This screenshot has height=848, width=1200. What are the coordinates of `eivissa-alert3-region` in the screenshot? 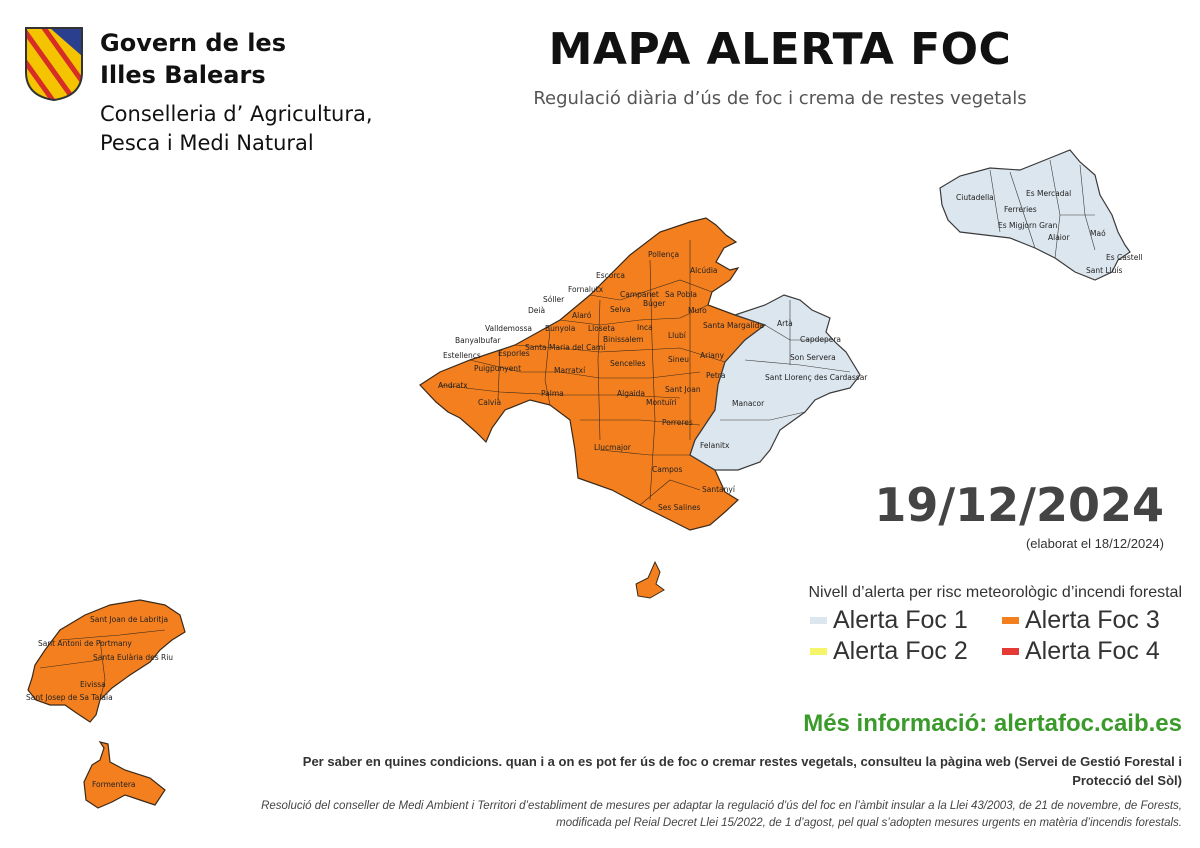 It's located at (106, 661).